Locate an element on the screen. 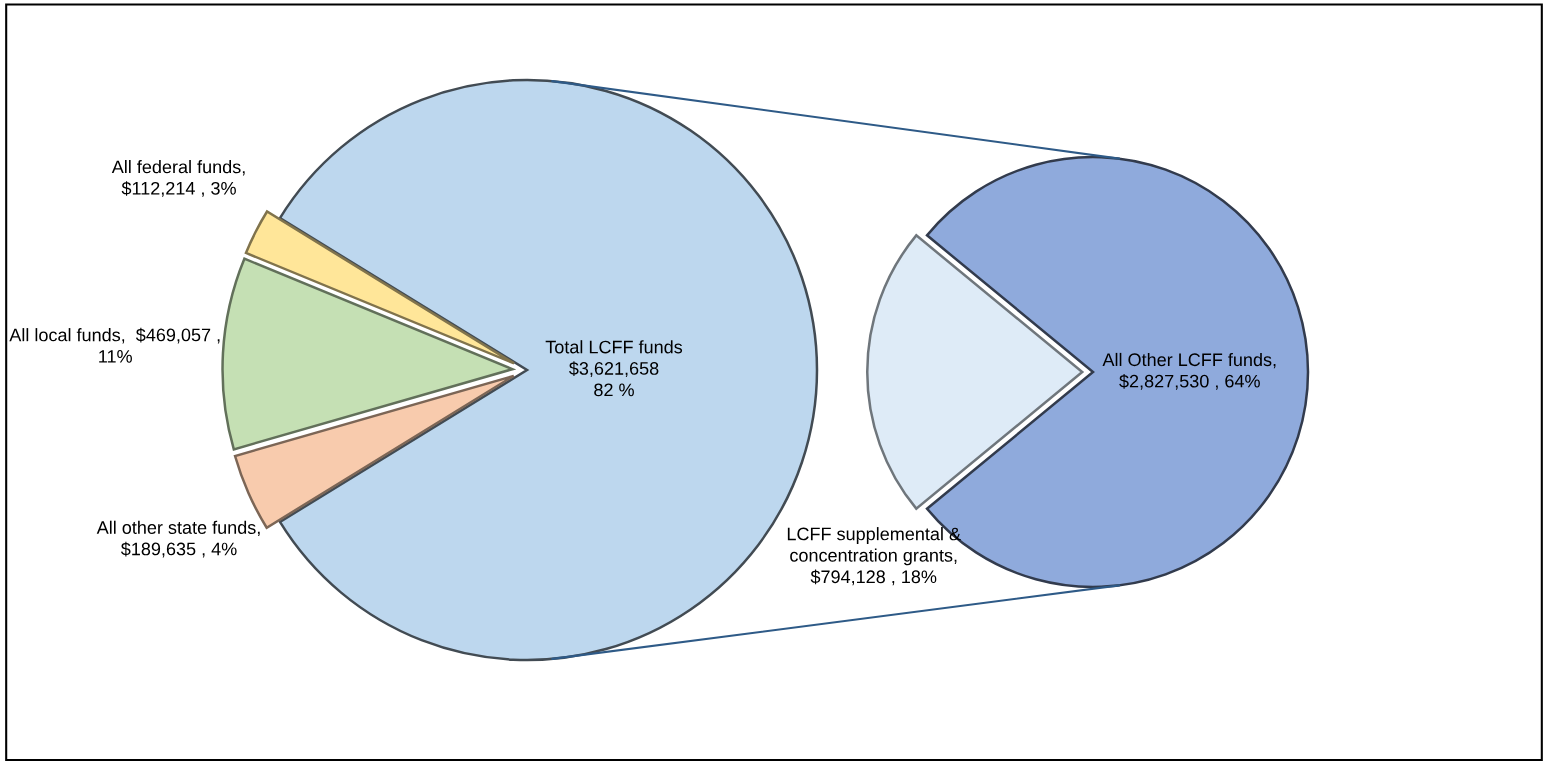 The image size is (1548, 763). slice-label: All Other LCFF funds, $2,827,530 , 64% is located at coordinates (1189, 371).